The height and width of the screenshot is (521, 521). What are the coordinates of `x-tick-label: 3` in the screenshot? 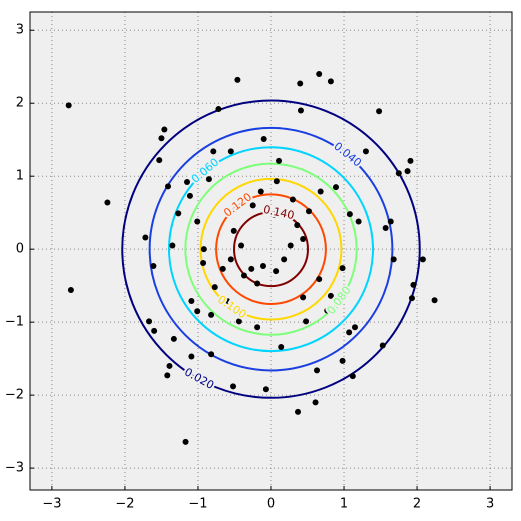 It's located at (490, 504).